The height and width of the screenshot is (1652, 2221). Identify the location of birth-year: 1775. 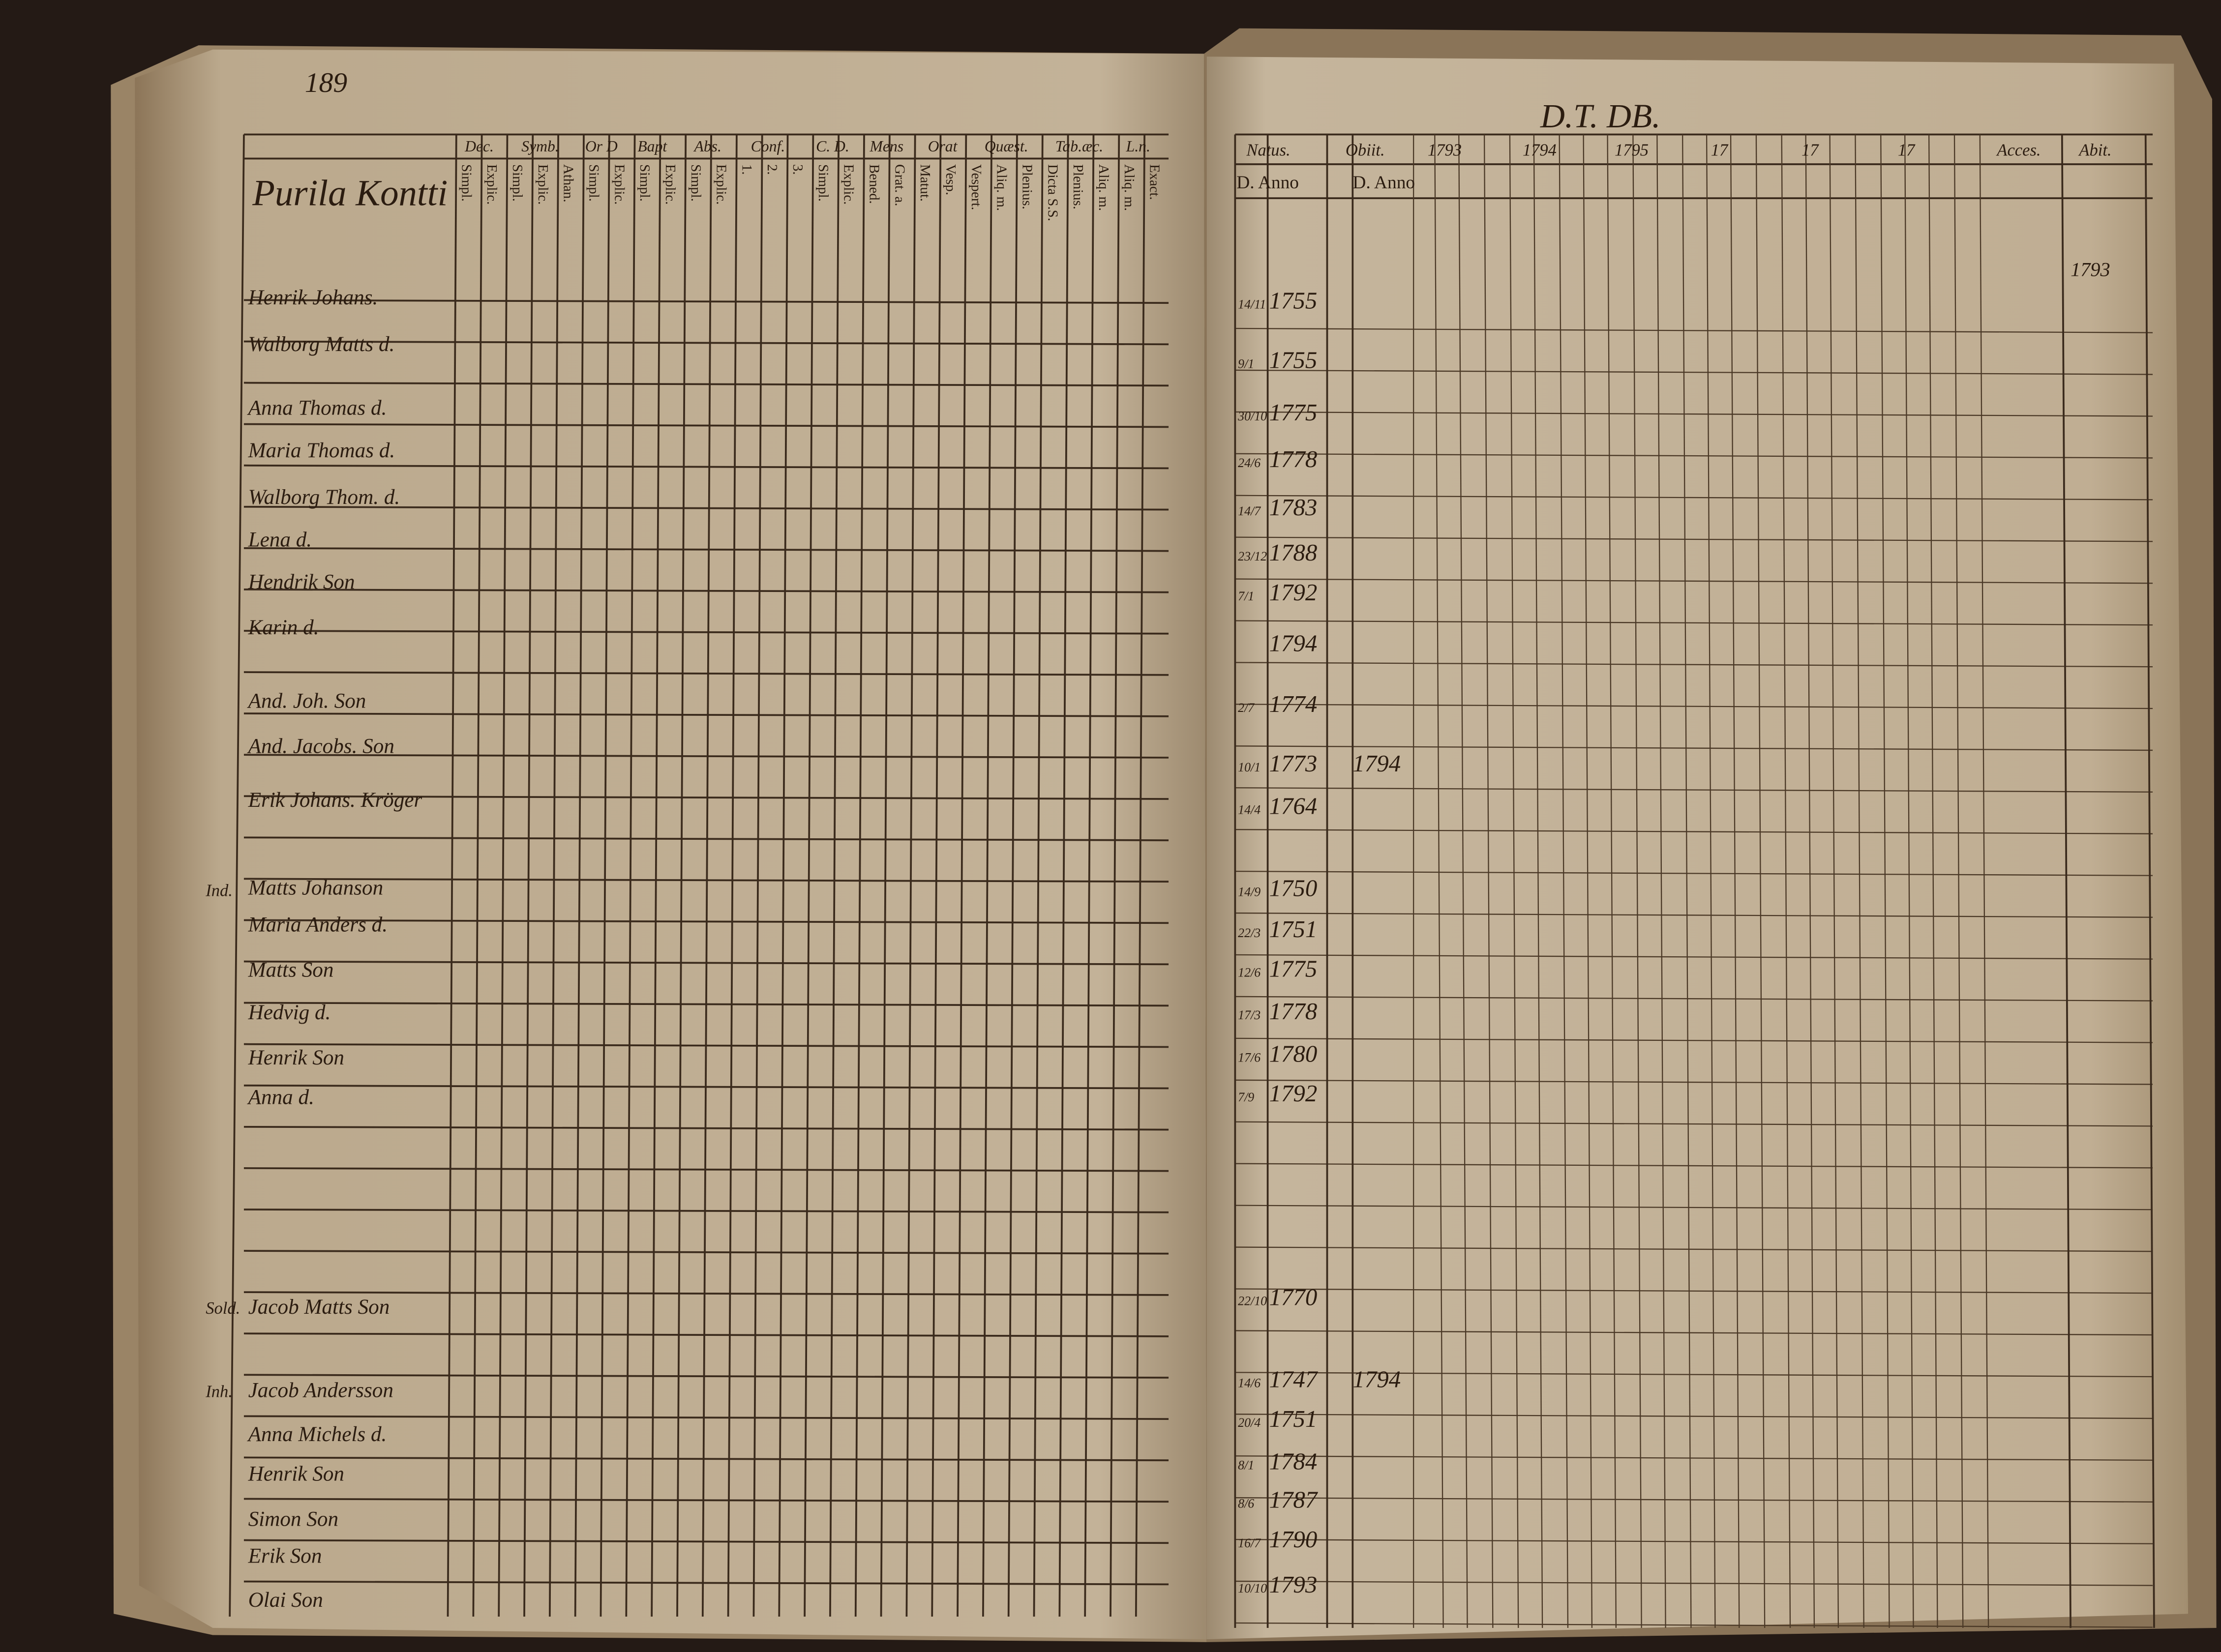
(1293, 968).